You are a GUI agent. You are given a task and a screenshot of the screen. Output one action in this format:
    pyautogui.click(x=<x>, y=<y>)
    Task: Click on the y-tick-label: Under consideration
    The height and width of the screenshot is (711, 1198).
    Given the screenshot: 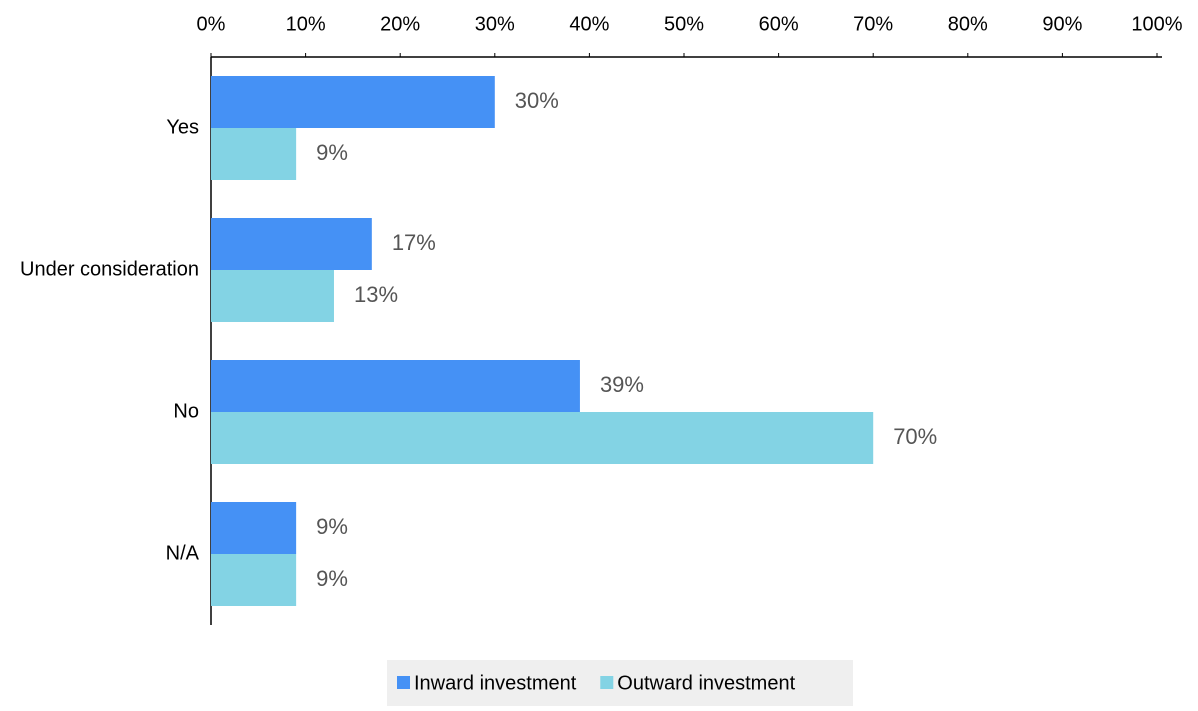 What is the action you would take?
    pyautogui.click(x=109, y=269)
    